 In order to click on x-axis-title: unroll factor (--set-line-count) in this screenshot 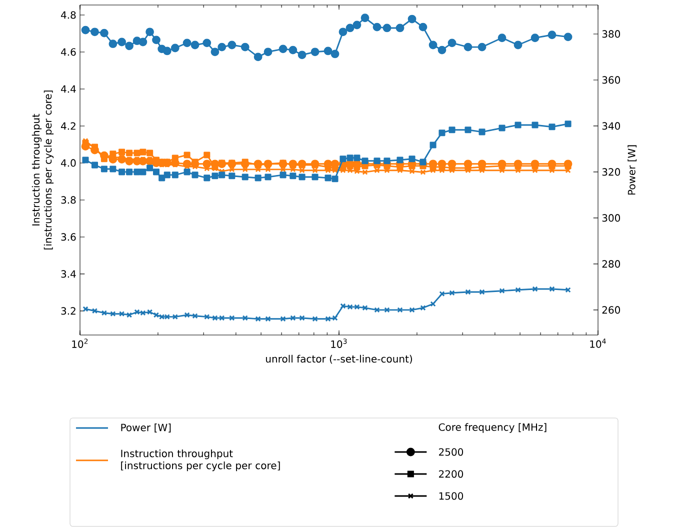, I will do `click(339, 359)`.